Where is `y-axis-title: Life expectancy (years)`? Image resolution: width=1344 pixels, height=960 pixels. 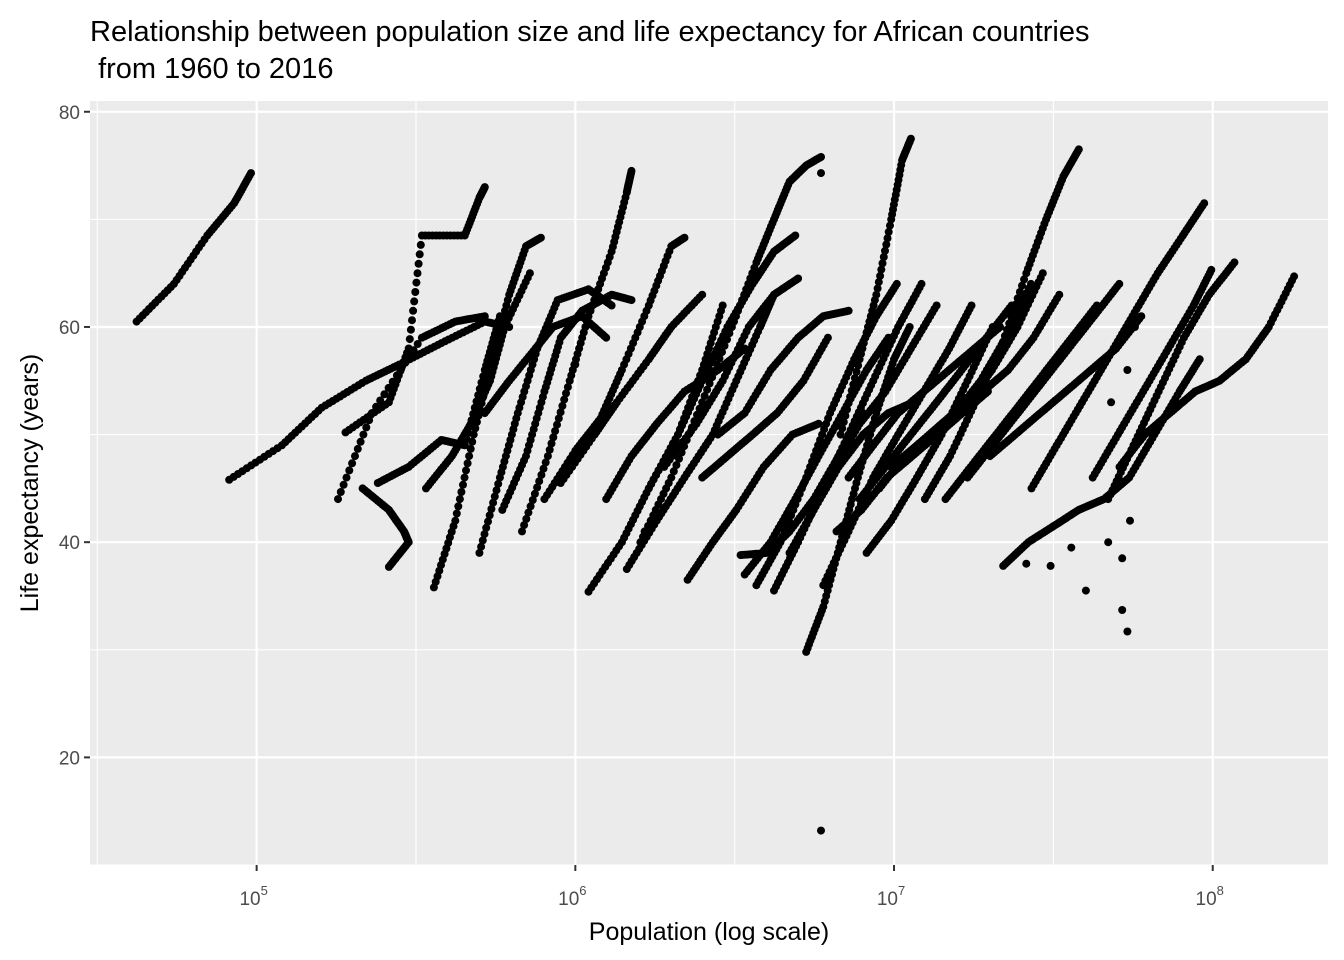 y-axis-title: Life expectancy (years) is located at coordinates (30, 483).